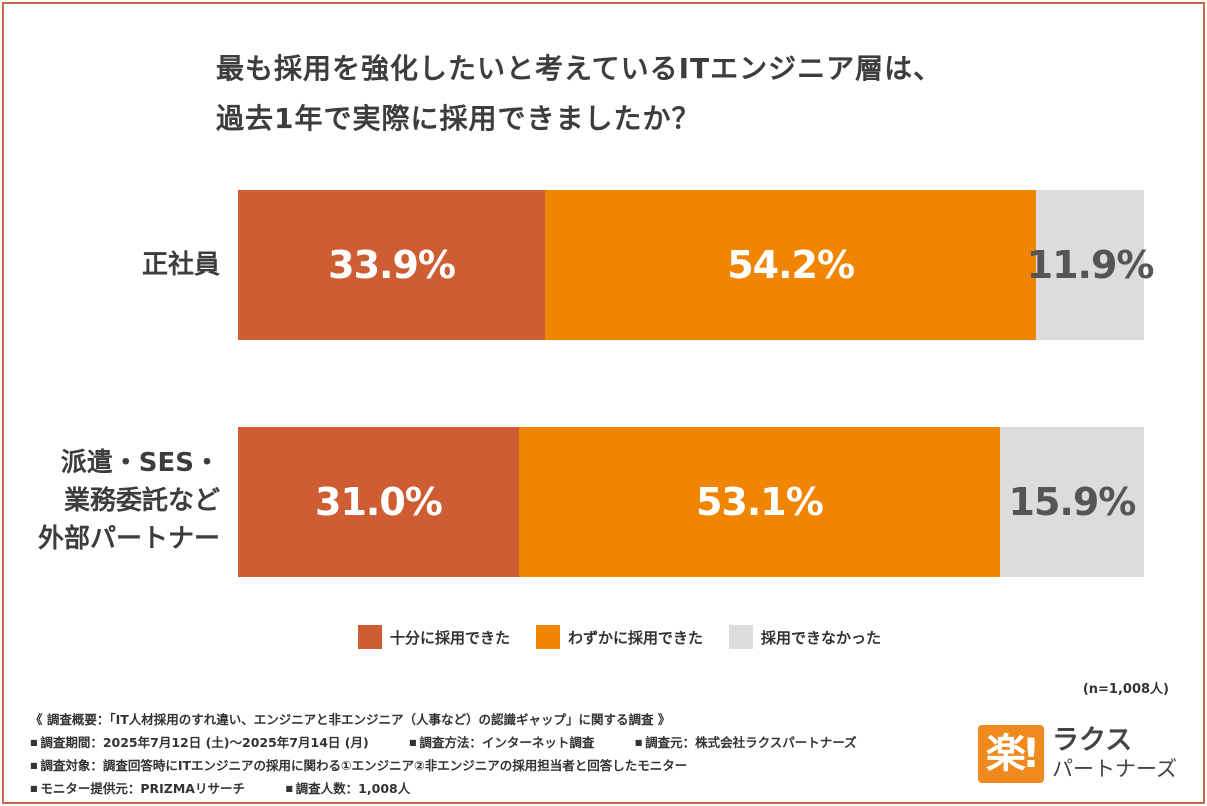 The height and width of the screenshot is (806, 1207). I want to click on data-label: 53.1%, so click(759, 502).